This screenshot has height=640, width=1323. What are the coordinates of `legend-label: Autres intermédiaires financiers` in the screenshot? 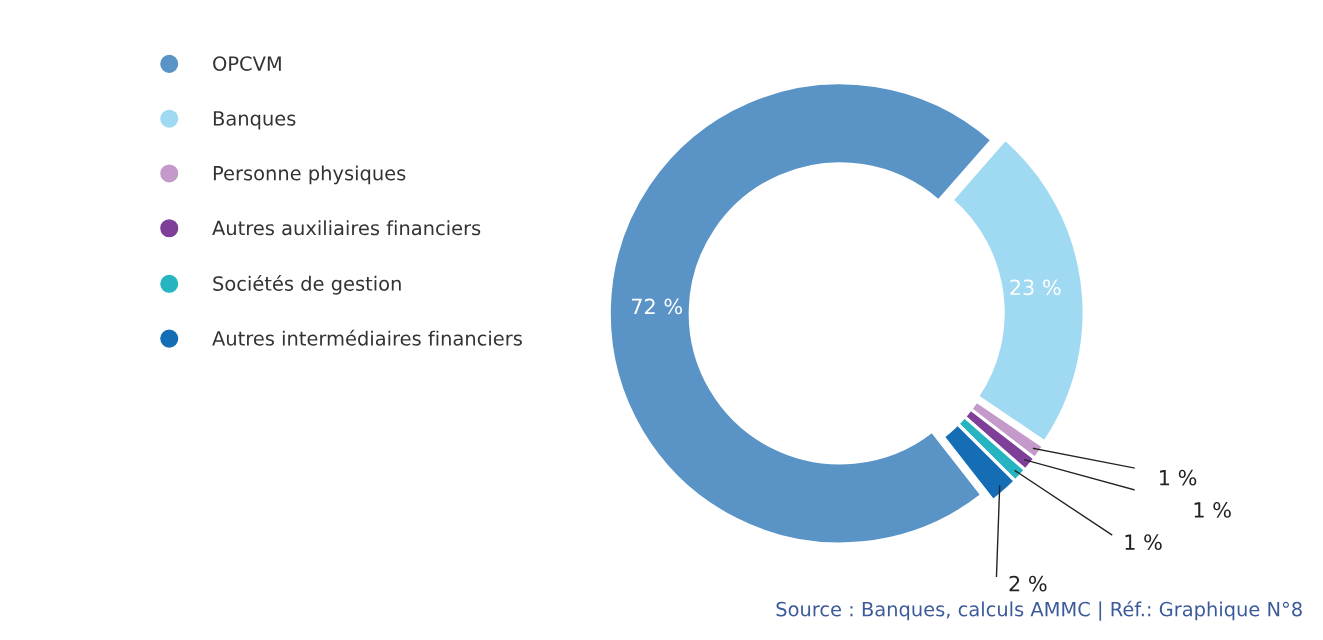 It's located at (367, 337).